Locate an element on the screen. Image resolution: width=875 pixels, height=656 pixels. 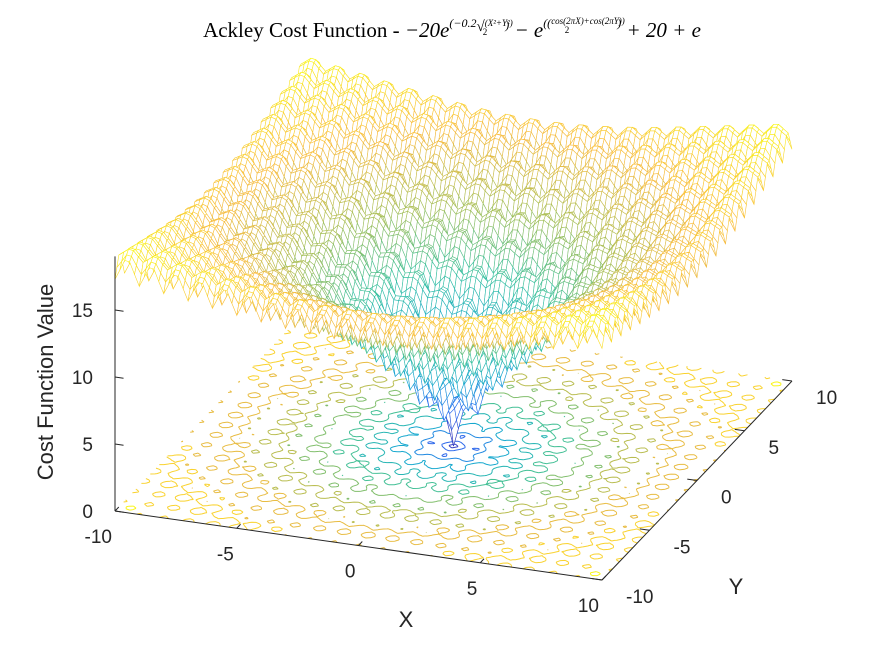
contour-line is located at coordinates (453, 446).